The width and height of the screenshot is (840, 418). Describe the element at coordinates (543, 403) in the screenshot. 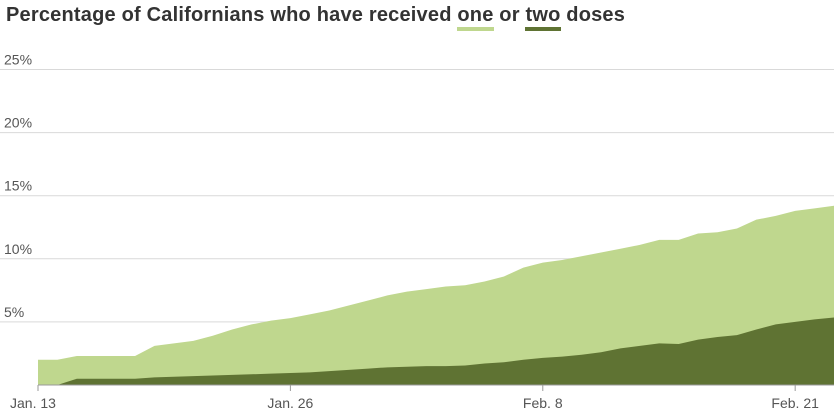

I see `x-tick-label: Feb. 8` at that location.